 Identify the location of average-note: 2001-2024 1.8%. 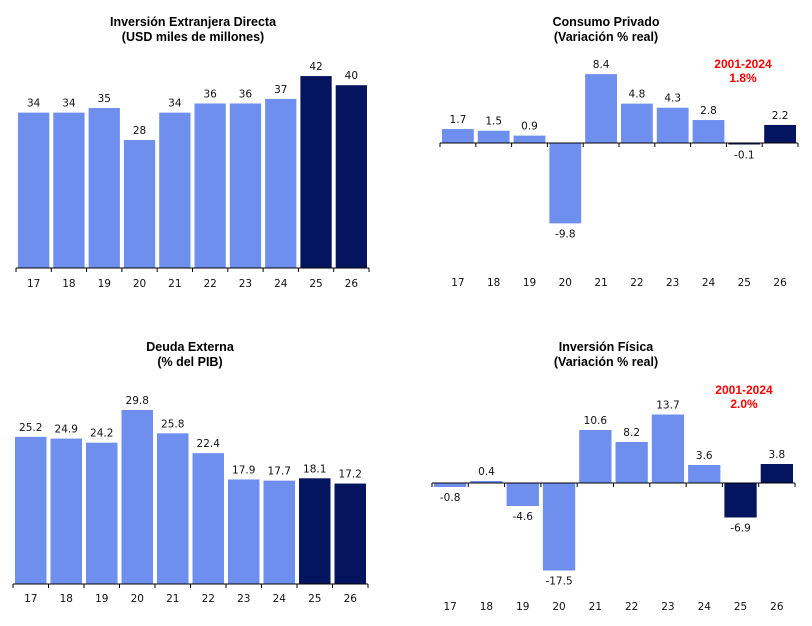
(743, 71).